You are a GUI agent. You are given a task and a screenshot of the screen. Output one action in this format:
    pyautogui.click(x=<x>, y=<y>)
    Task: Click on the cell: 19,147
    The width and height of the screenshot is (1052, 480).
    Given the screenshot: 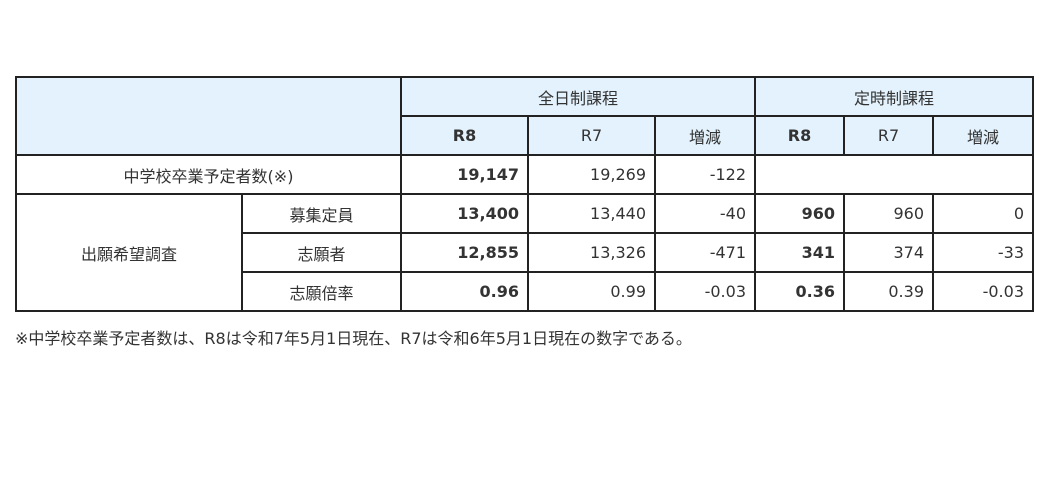 What is the action you would take?
    pyautogui.click(x=464, y=174)
    